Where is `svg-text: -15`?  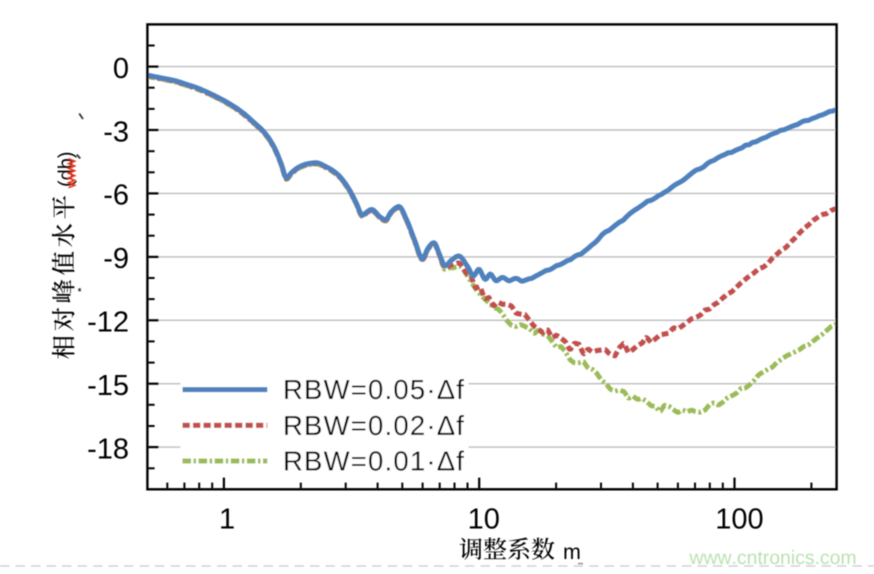
svg-text: -15 is located at coordinates (108, 386).